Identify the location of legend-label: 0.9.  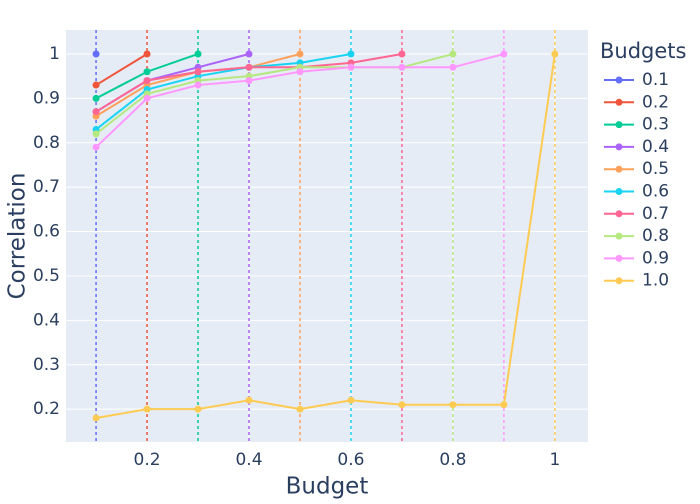
(655, 258).